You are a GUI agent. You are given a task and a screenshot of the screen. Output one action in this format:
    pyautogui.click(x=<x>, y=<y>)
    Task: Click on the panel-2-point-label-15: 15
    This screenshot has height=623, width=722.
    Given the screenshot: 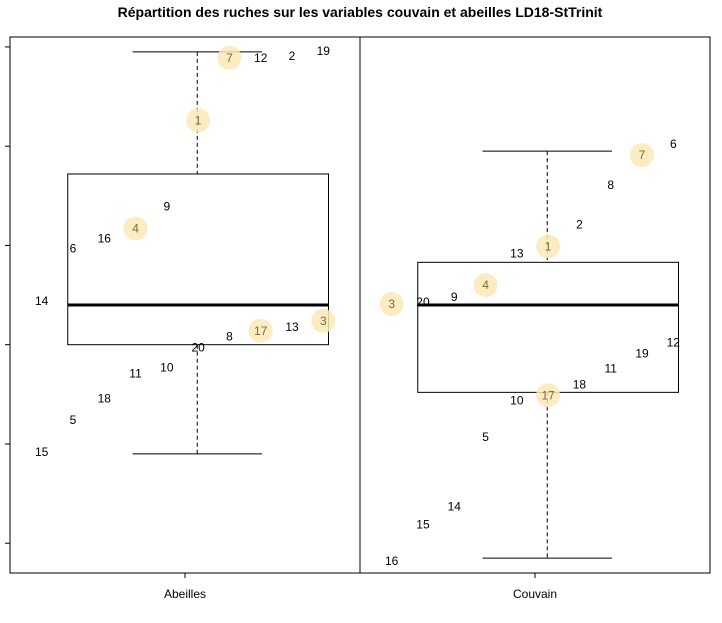 What is the action you would take?
    pyautogui.click(x=423, y=524)
    